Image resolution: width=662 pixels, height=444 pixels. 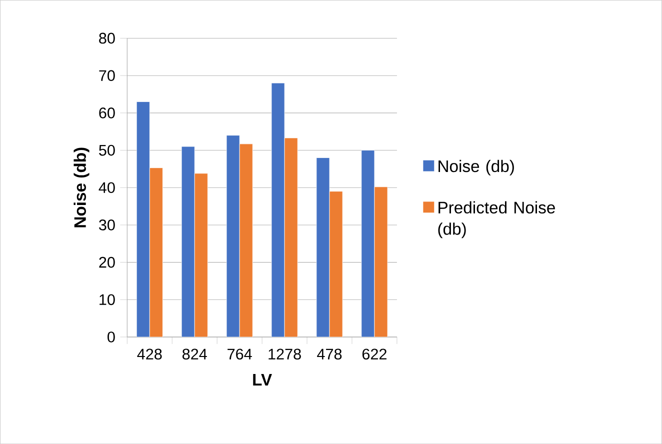 What do you see at coordinates (107, 224) in the screenshot?
I see `y-tick-label: 30` at bounding box center [107, 224].